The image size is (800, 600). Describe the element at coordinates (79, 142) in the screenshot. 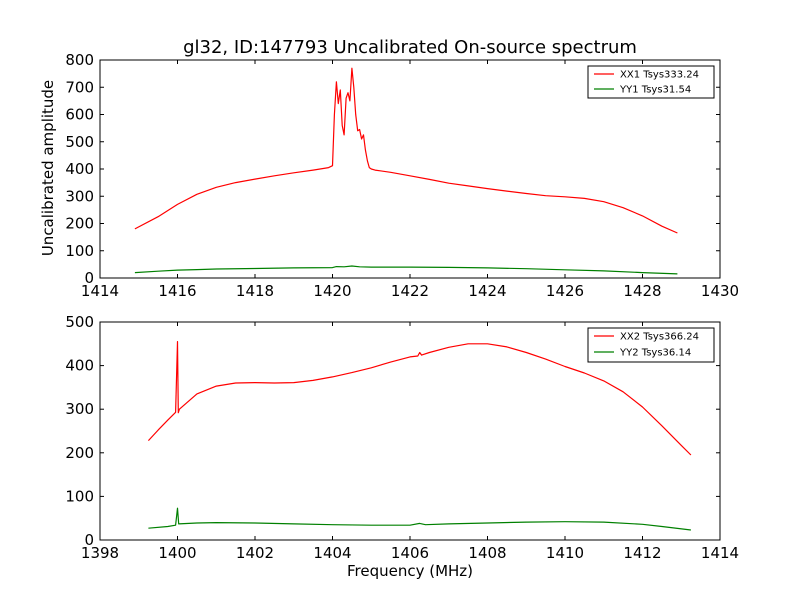

I see `top-y-tick-label: 500` at that location.